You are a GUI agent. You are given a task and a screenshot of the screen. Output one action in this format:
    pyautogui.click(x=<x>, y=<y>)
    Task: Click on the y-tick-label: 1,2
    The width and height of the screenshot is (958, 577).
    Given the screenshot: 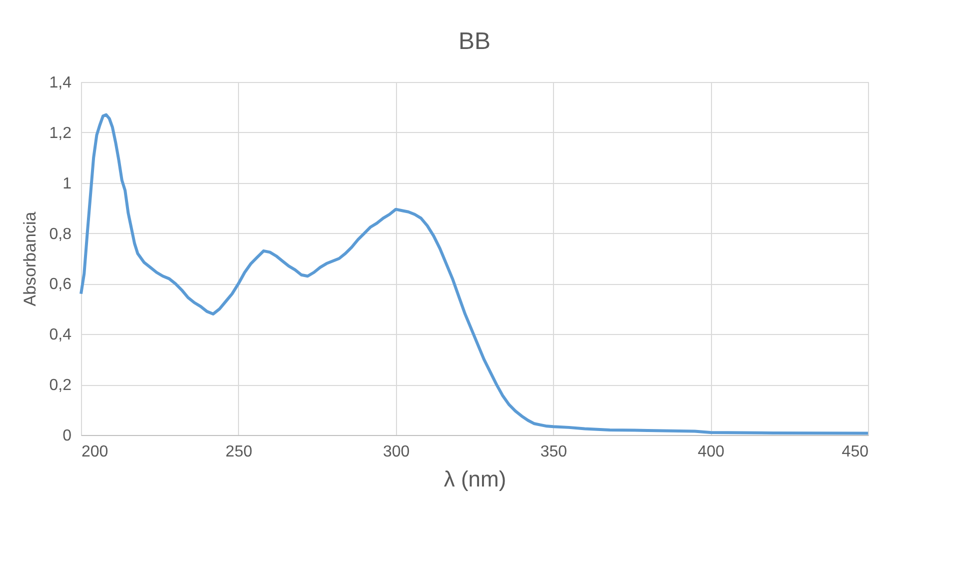 What is the action you would take?
    pyautogui.click(x=60, y=133)
    